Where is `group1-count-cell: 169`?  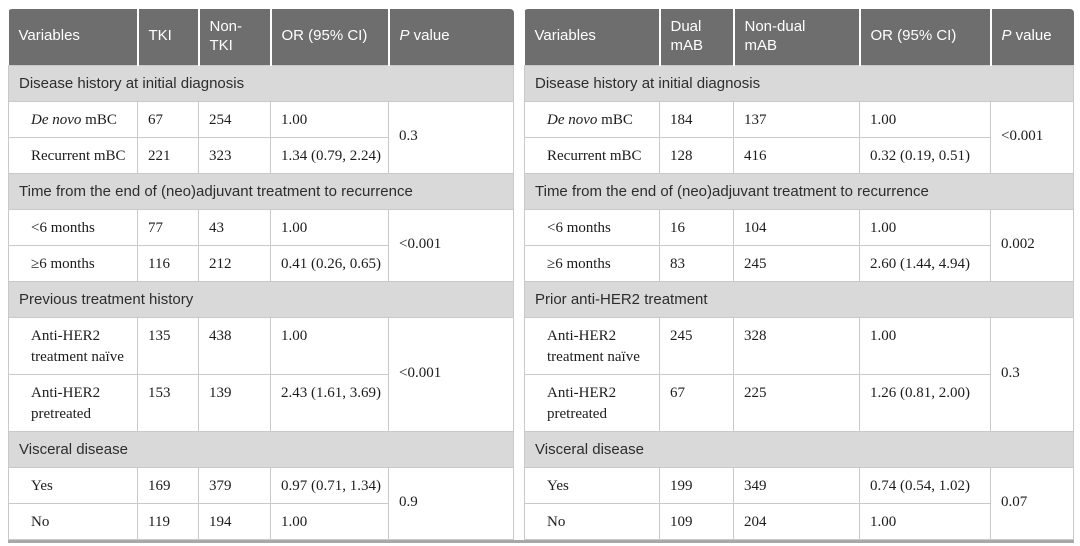
group1-count-cell: 169 is located at coordinates (168, 485).